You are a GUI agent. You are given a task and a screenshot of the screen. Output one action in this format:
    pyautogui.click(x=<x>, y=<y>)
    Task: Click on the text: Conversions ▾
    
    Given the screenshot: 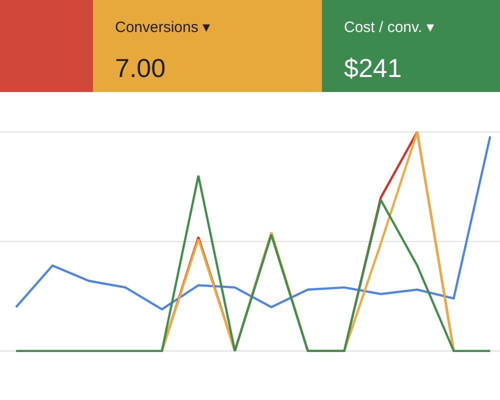 What is the action you would take?
    pyautogui.click(x=163, y=27)
    